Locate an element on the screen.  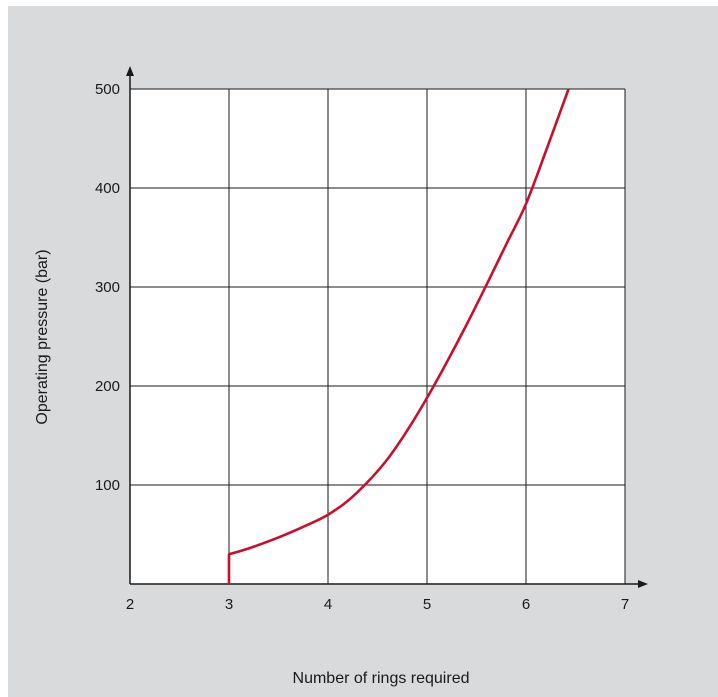
x-tick-label: 7 is located at coordinates (625, 604).